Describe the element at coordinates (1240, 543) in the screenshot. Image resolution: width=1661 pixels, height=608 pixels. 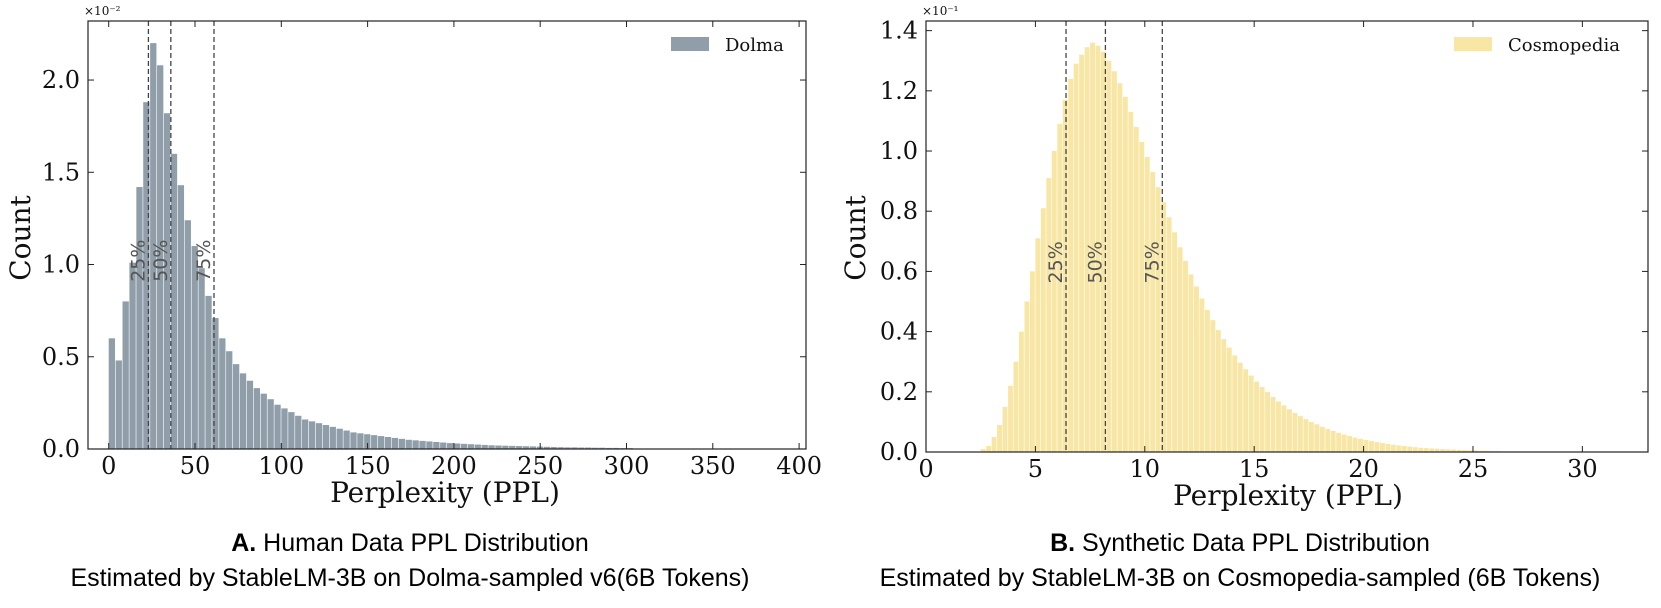
I see `panel-b-caption-title: B. Synthetic Data PPL Distribution` at that location.